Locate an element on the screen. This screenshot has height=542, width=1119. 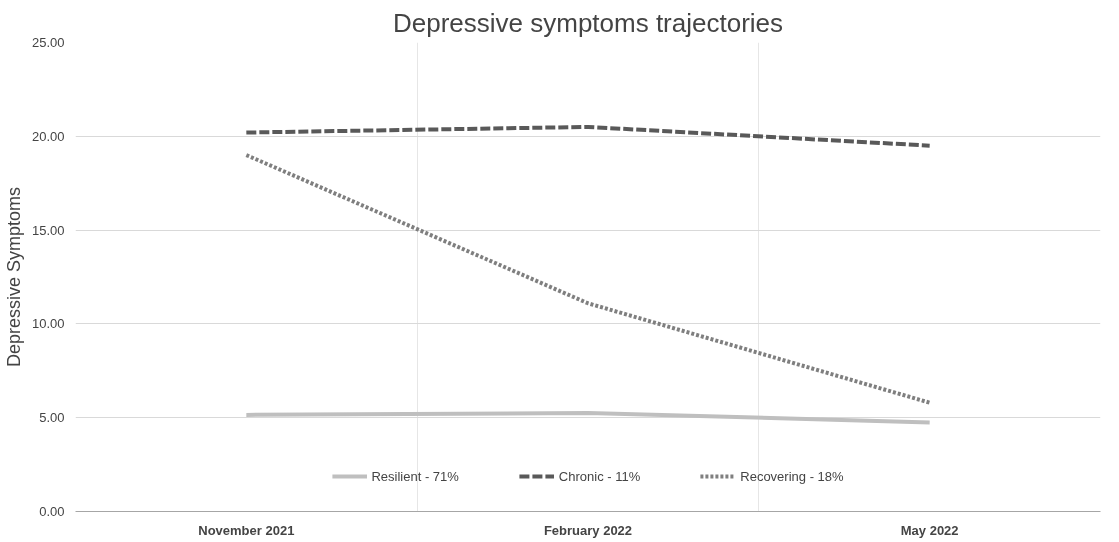
x-tick-label: February 2022 is located at coordinates (588, 530).